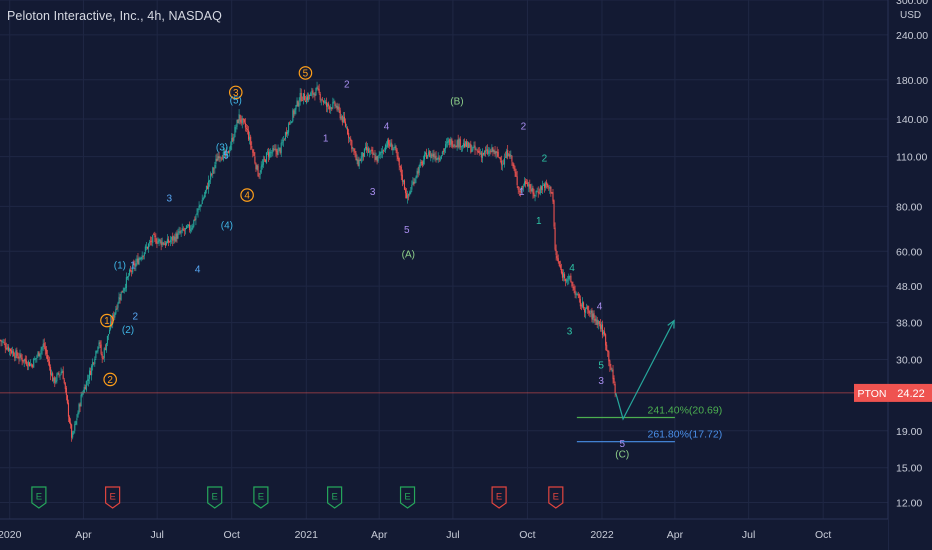  What do you see at coordinates (408, 254) in the screenshot?
I see `wave-label: (A)` at bounding box center [408, 254].